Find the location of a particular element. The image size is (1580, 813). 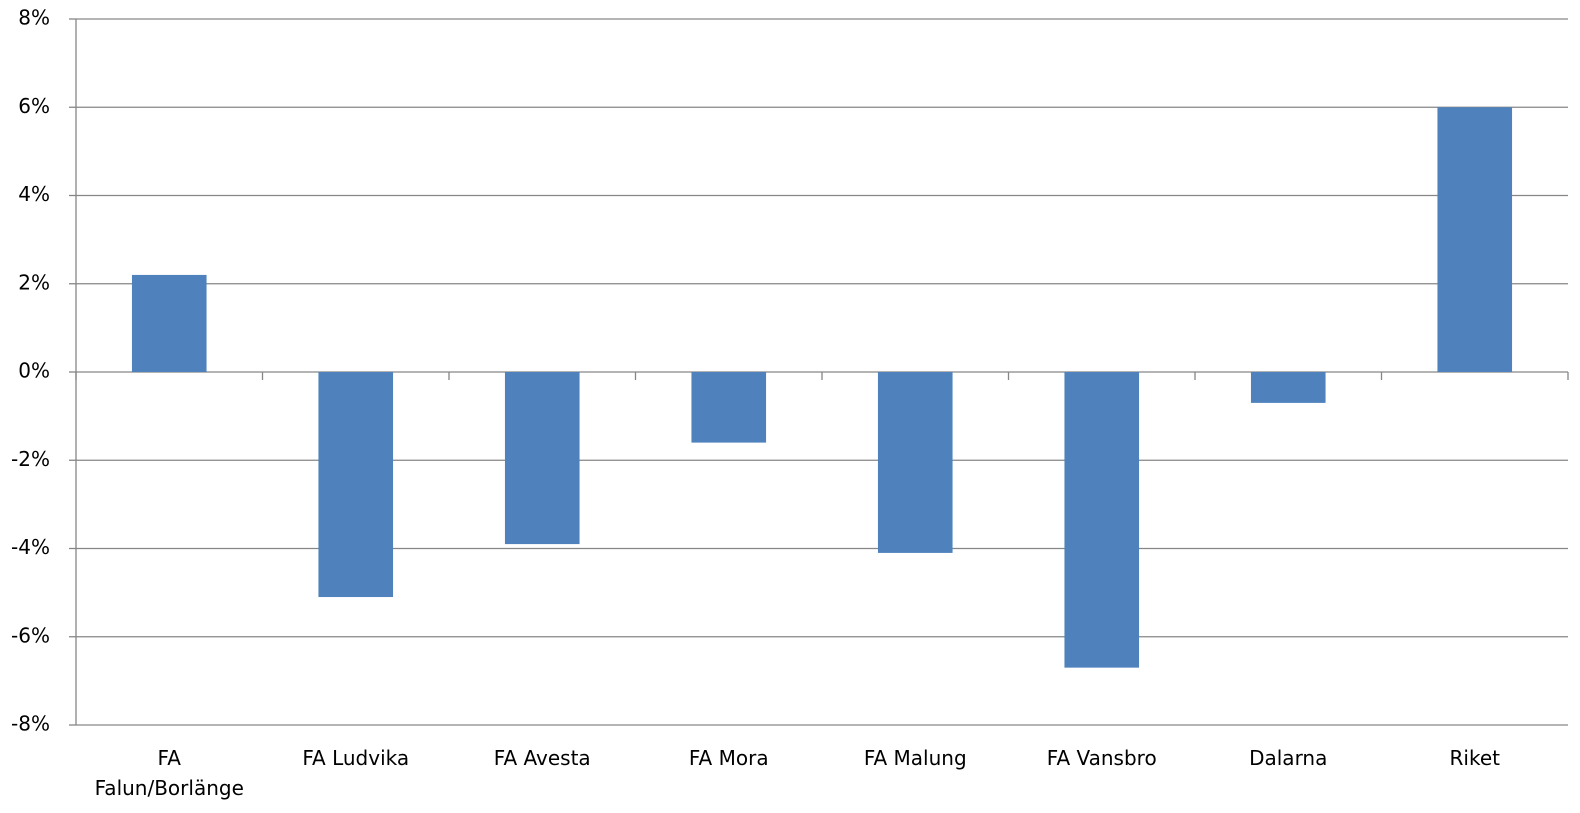

x-tick-label: Riket is located at coordinates (1474, 758).